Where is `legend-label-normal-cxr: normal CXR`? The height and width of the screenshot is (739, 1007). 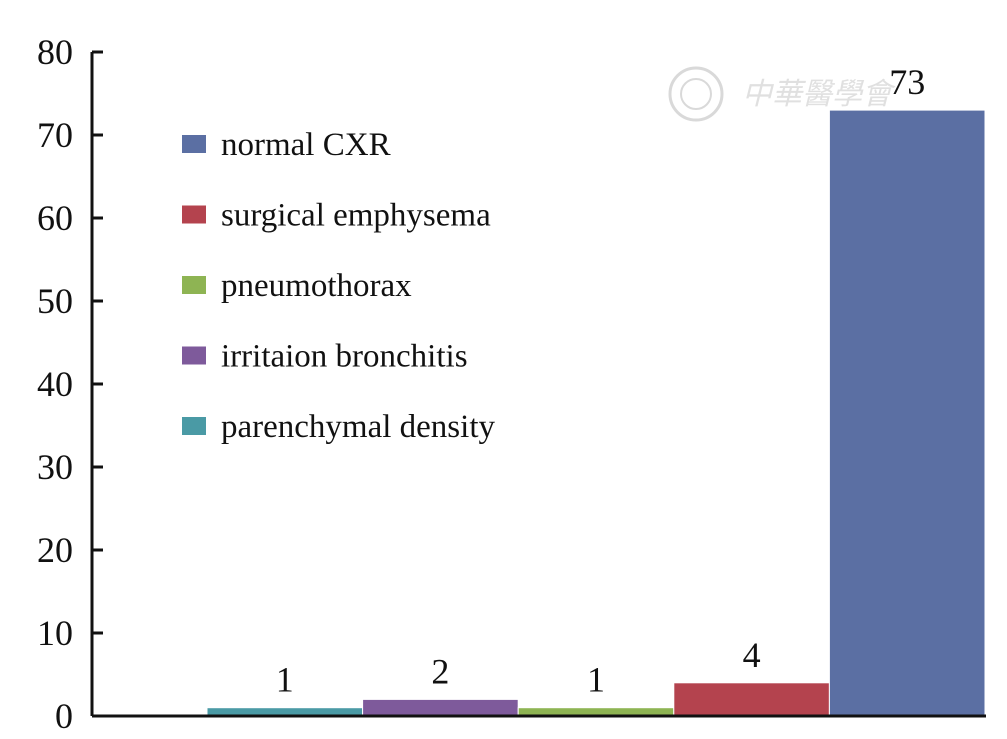 legend-label-normal-cxr: normal CXR is located at coordinates (306, 145).